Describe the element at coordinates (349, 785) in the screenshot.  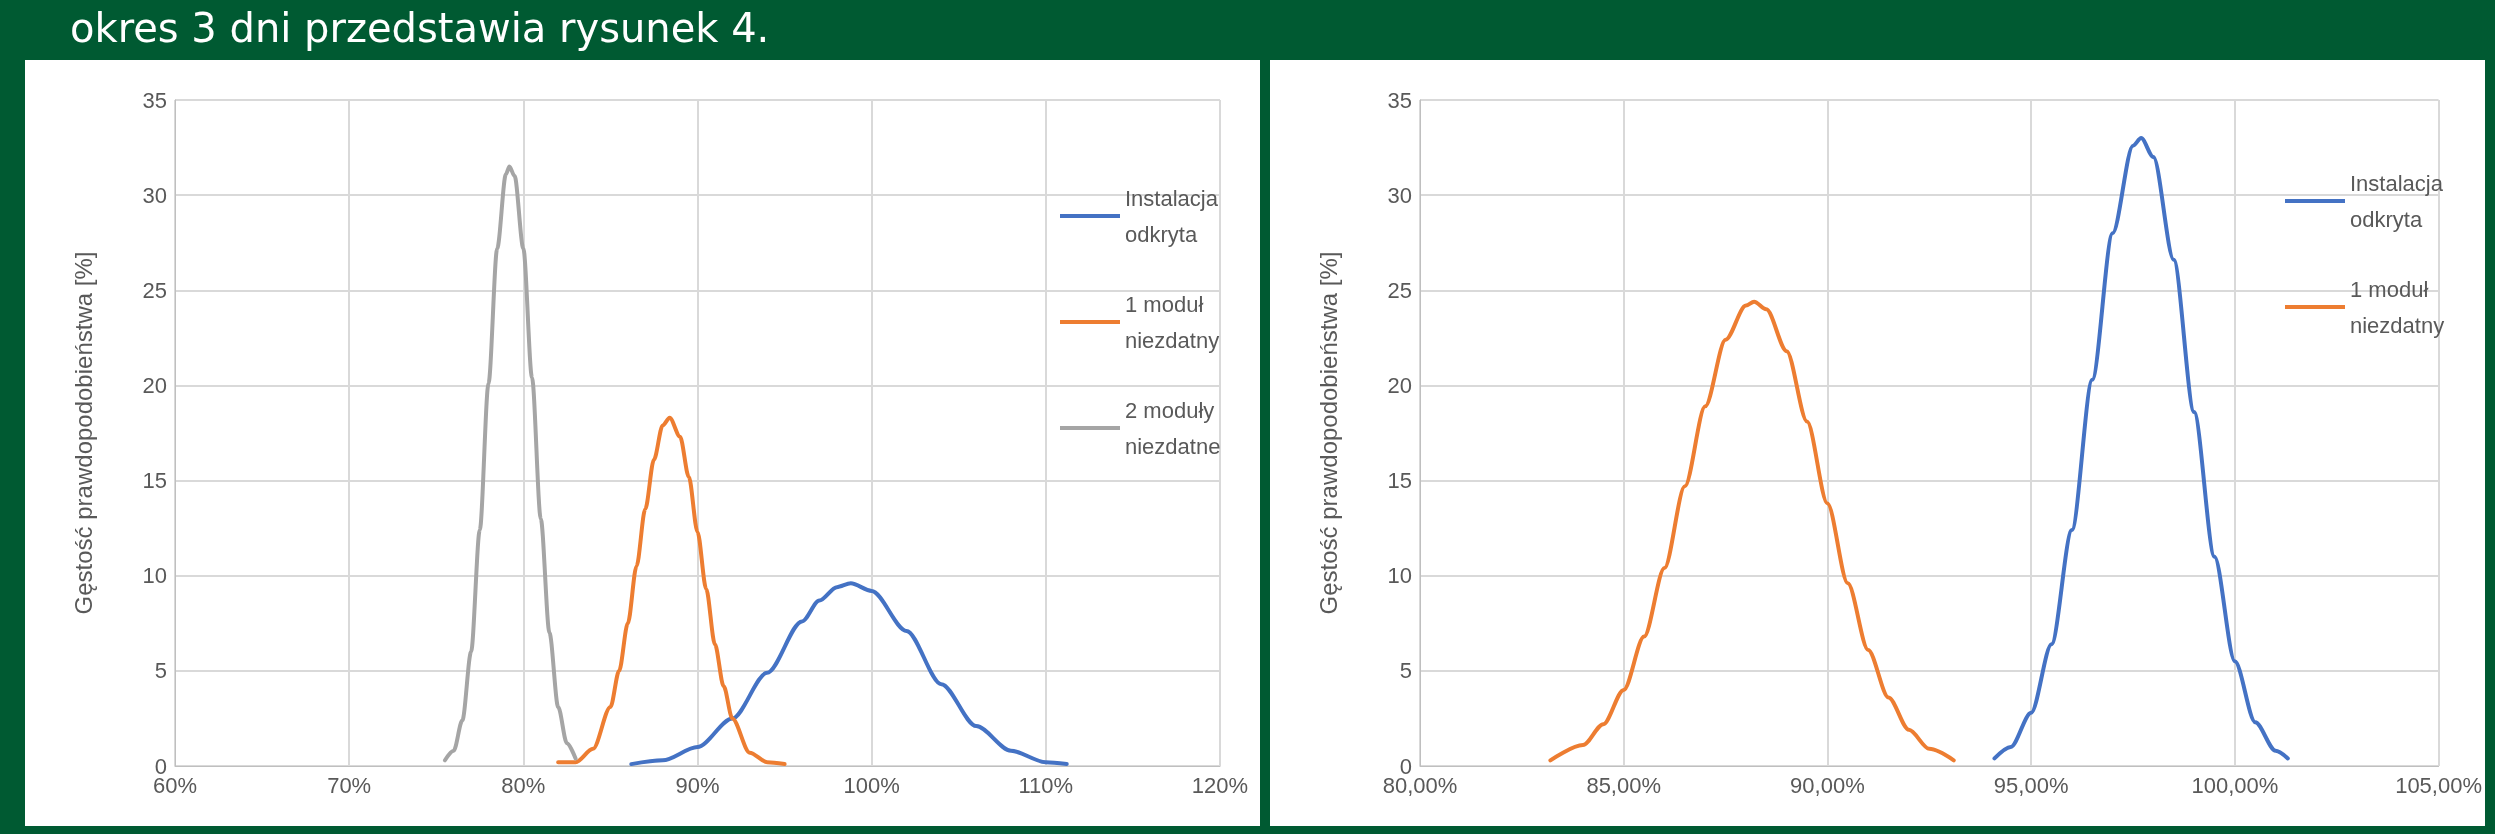
I see `x-tick-label: 70%` at that location.